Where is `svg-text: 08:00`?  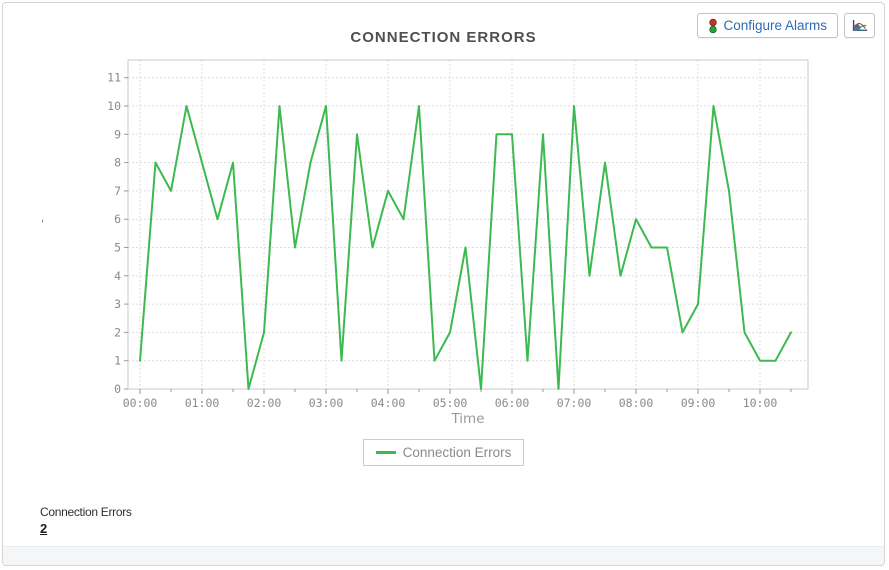 svg-text: 08:00 is located at coordinates (636, 403).